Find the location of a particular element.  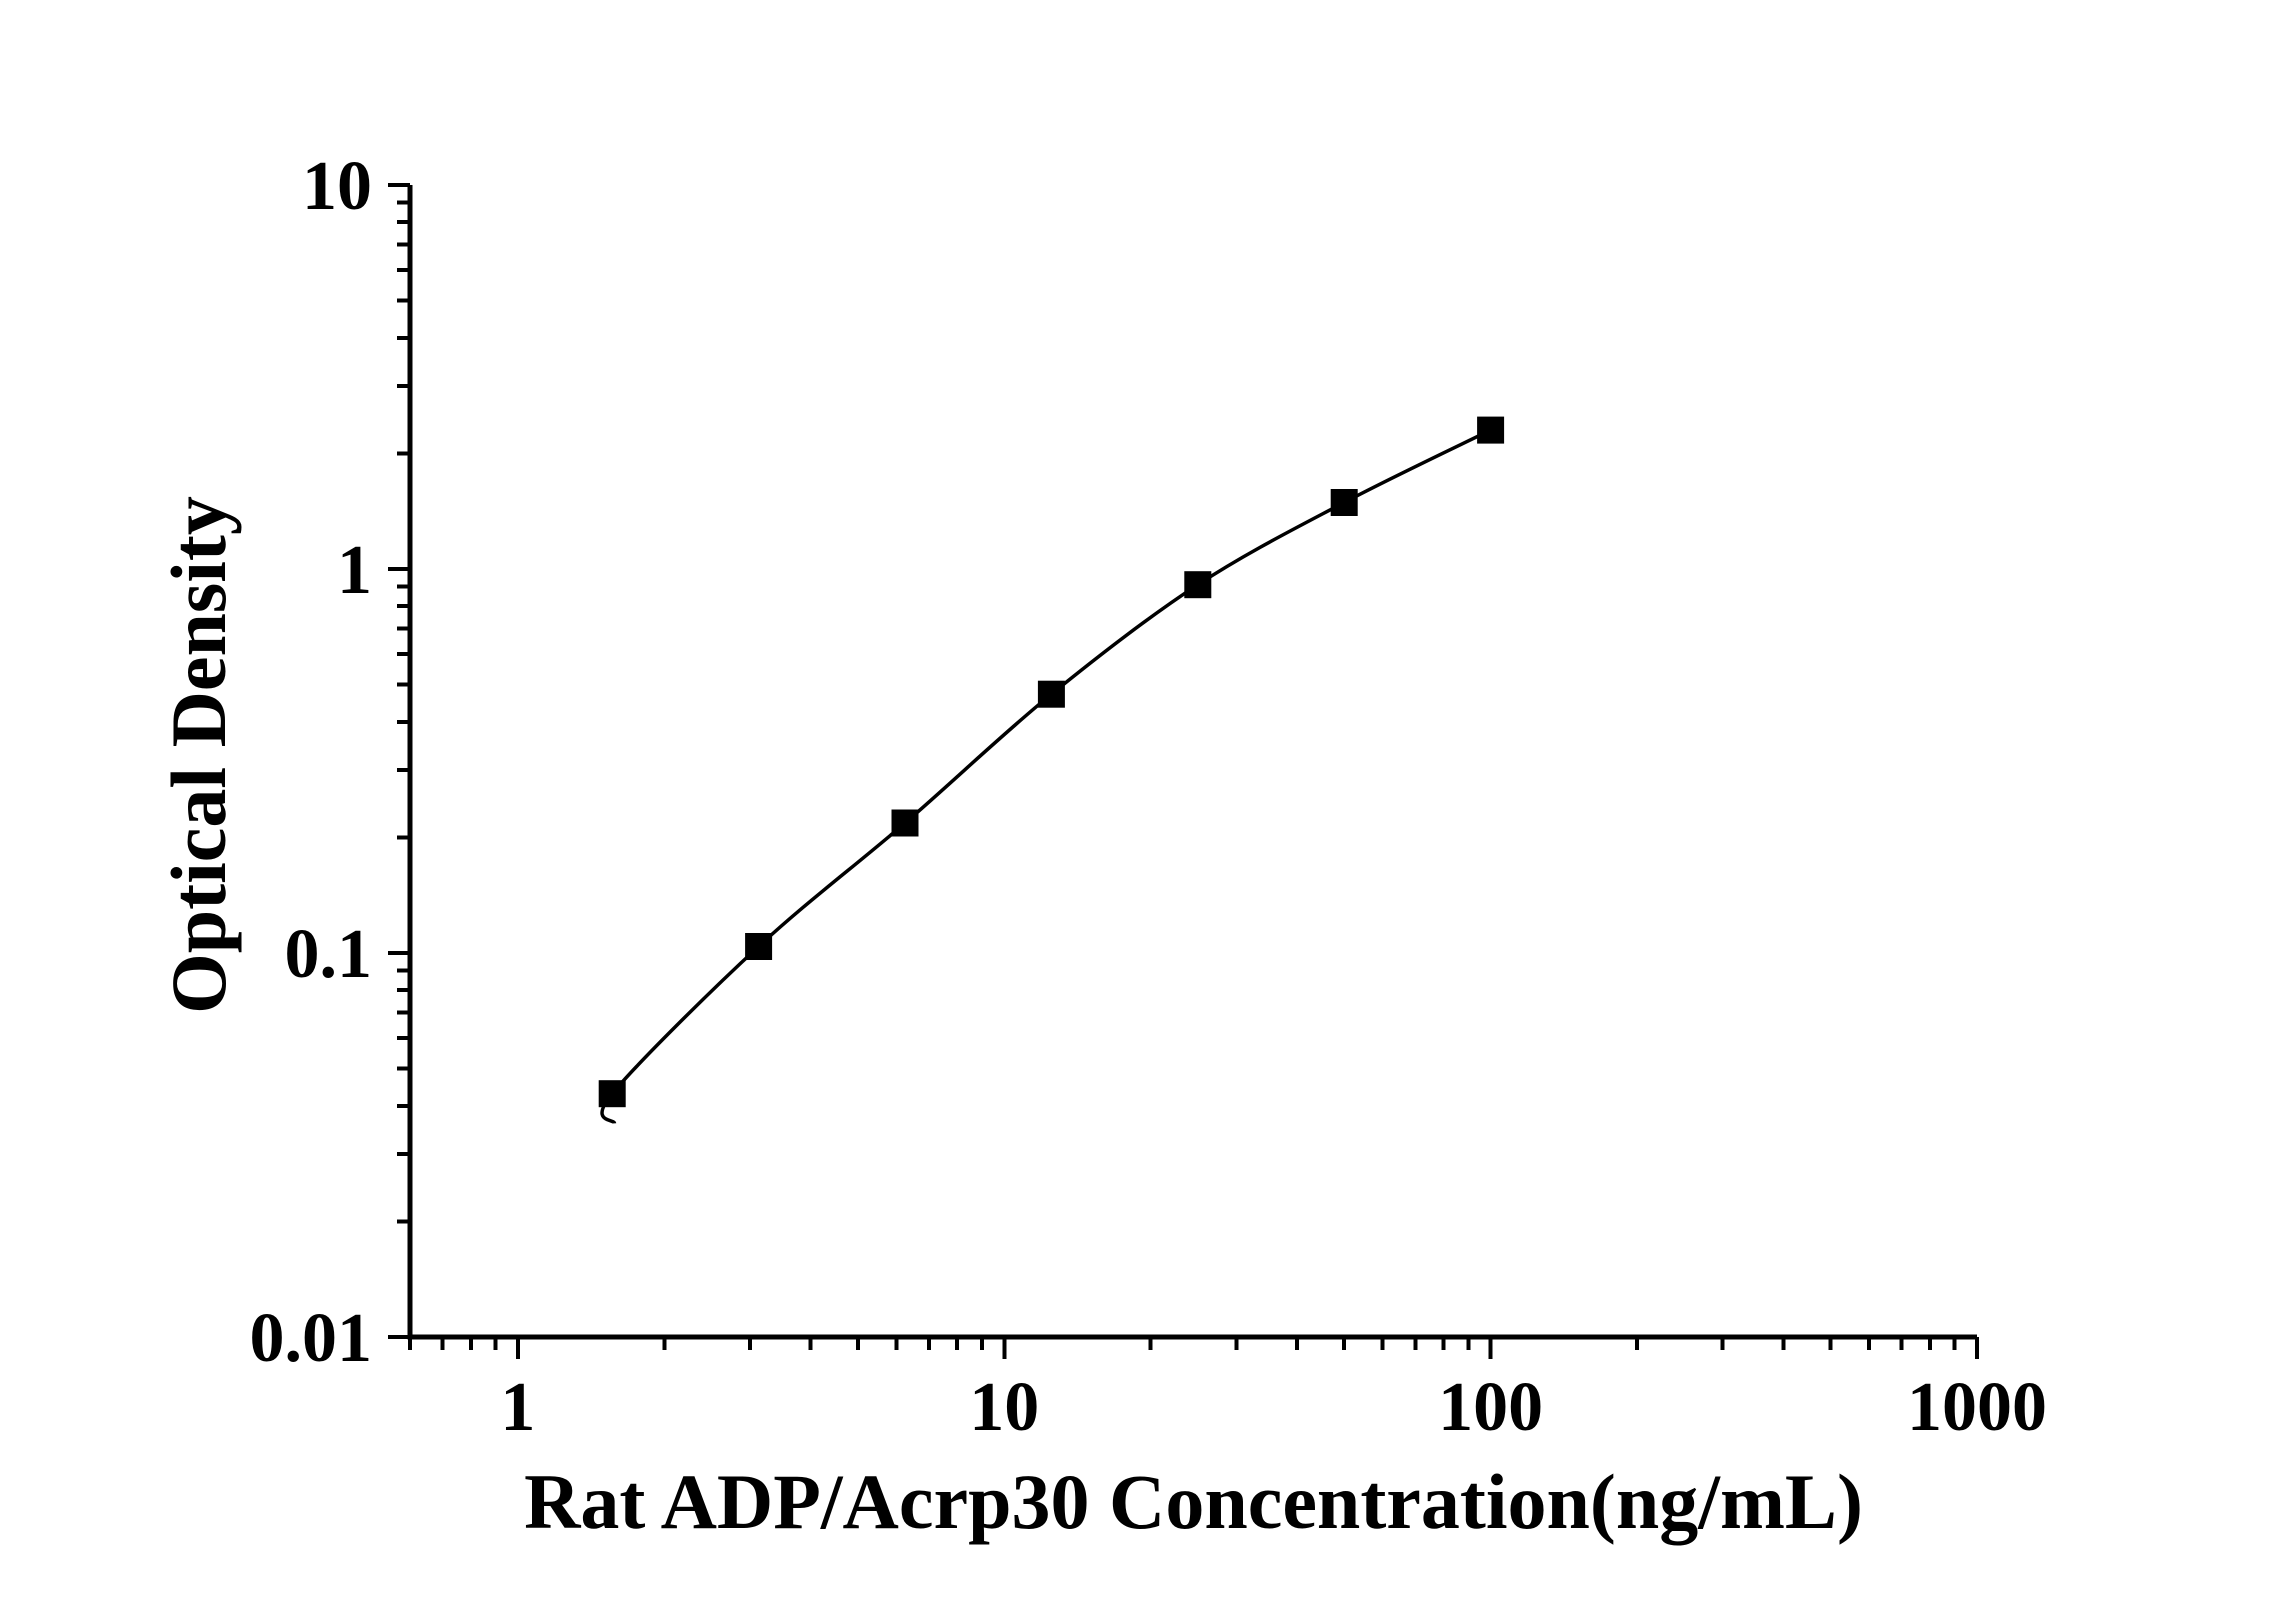

y-tick-label: 0.1 is located at coordinates (329, 954).